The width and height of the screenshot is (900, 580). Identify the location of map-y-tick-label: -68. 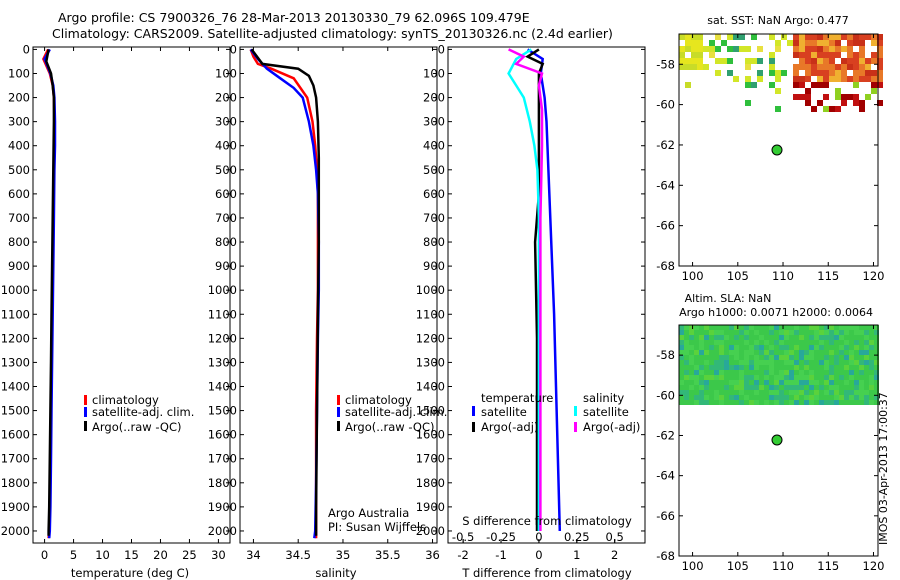
(665, 266).